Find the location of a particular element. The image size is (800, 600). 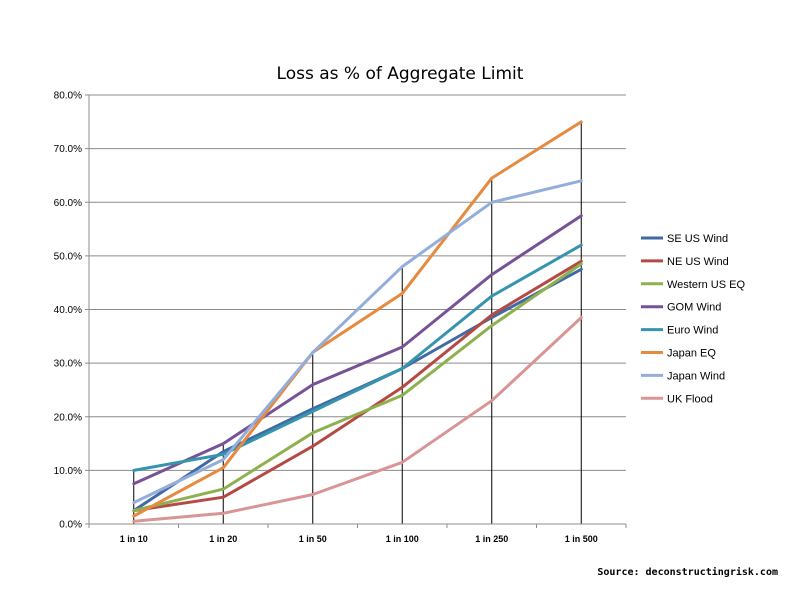

x-tick-label: 1 in 250 is located at coordinates (491, 539).